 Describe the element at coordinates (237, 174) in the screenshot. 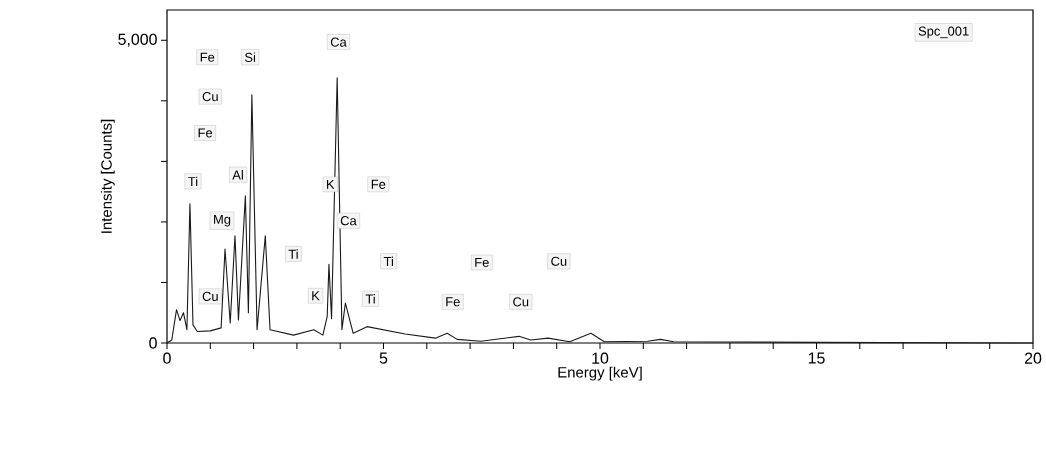

I see `annotation: Al` at that location.